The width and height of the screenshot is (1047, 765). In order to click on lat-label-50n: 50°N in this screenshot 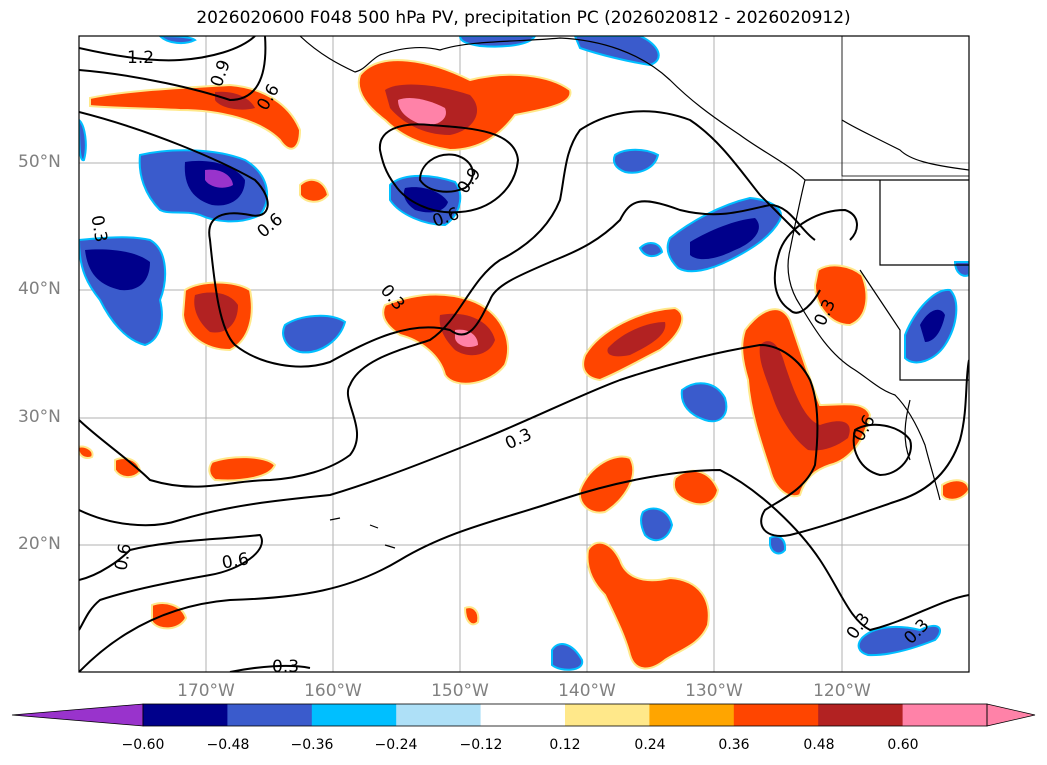, I will do `click(39, 162)`.